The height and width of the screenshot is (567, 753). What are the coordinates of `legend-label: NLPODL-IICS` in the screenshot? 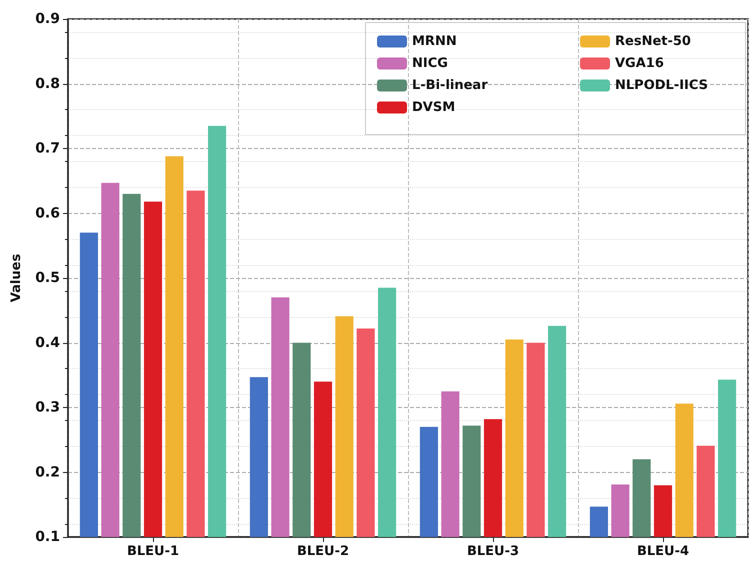 It's located at (661, 85).